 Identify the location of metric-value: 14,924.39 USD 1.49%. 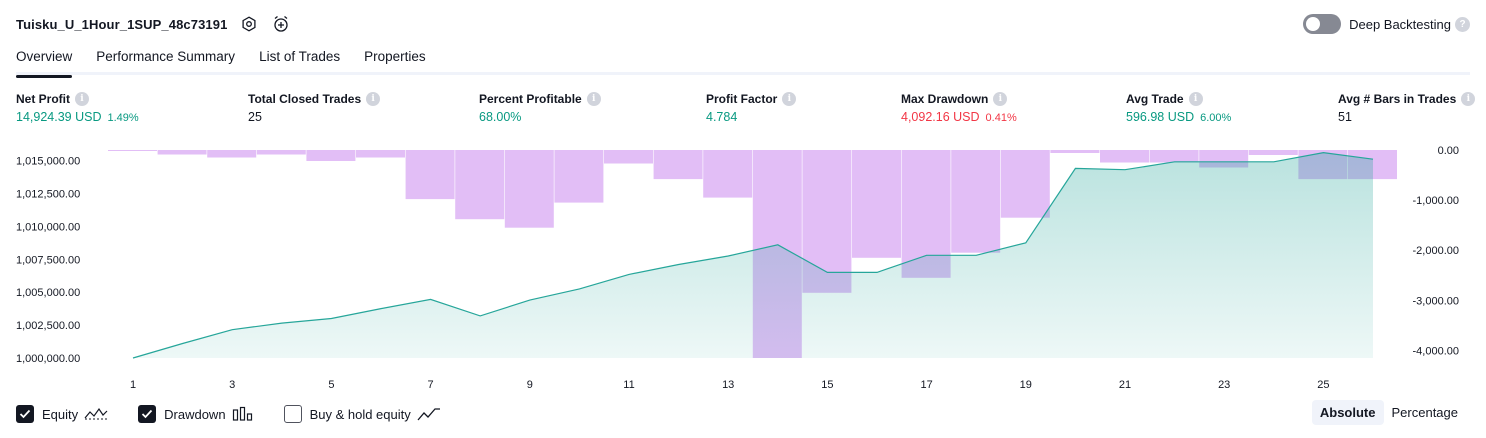
(77, 117).